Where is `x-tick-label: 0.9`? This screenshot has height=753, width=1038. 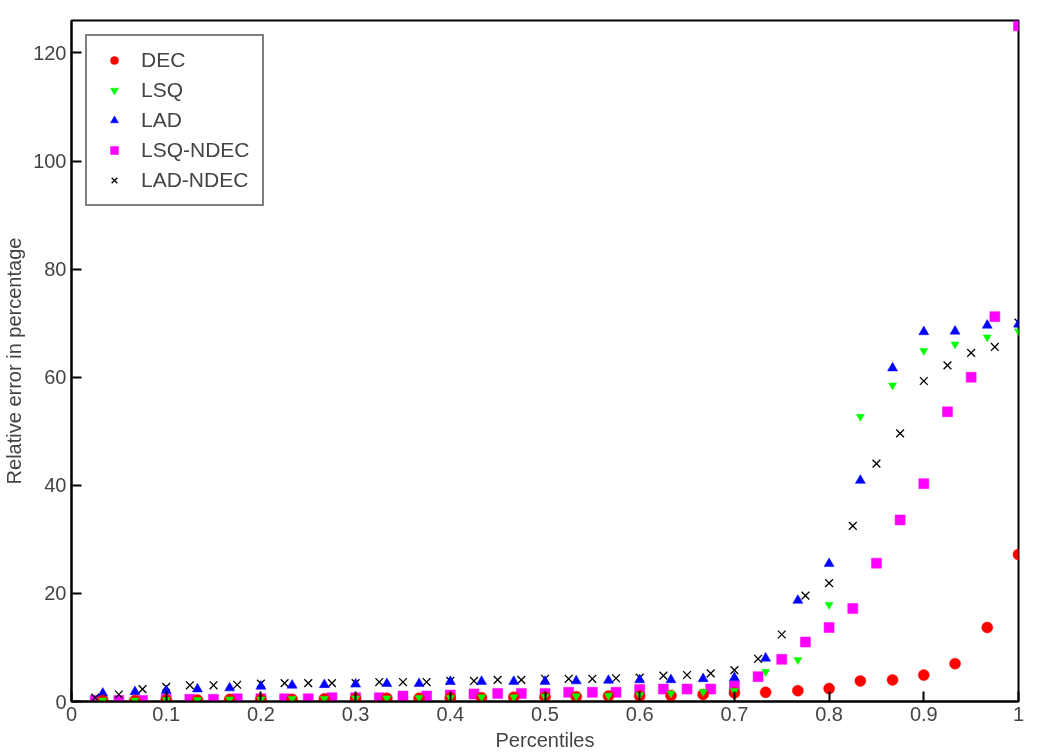
x-tick-label: 0.9 is located at coordinates (923, 713).